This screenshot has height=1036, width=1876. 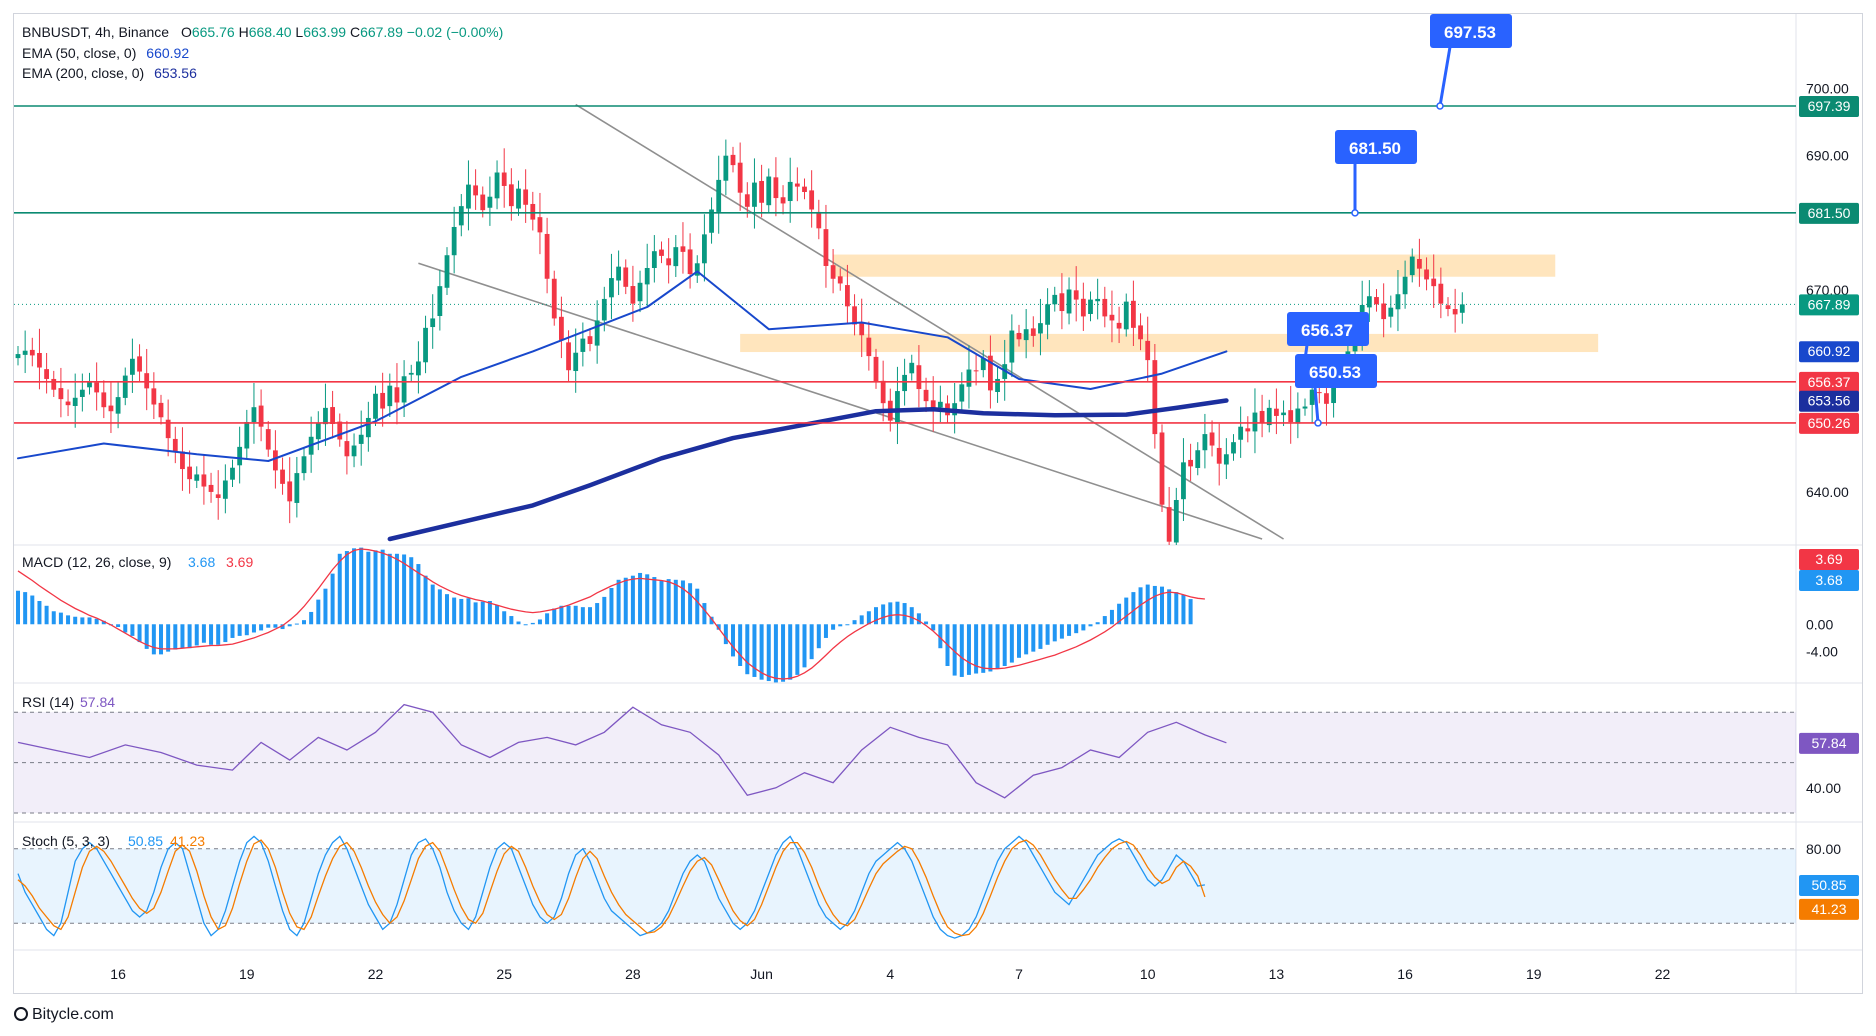 I want to click on open-value: 665.76, so click(x=213, y=32).